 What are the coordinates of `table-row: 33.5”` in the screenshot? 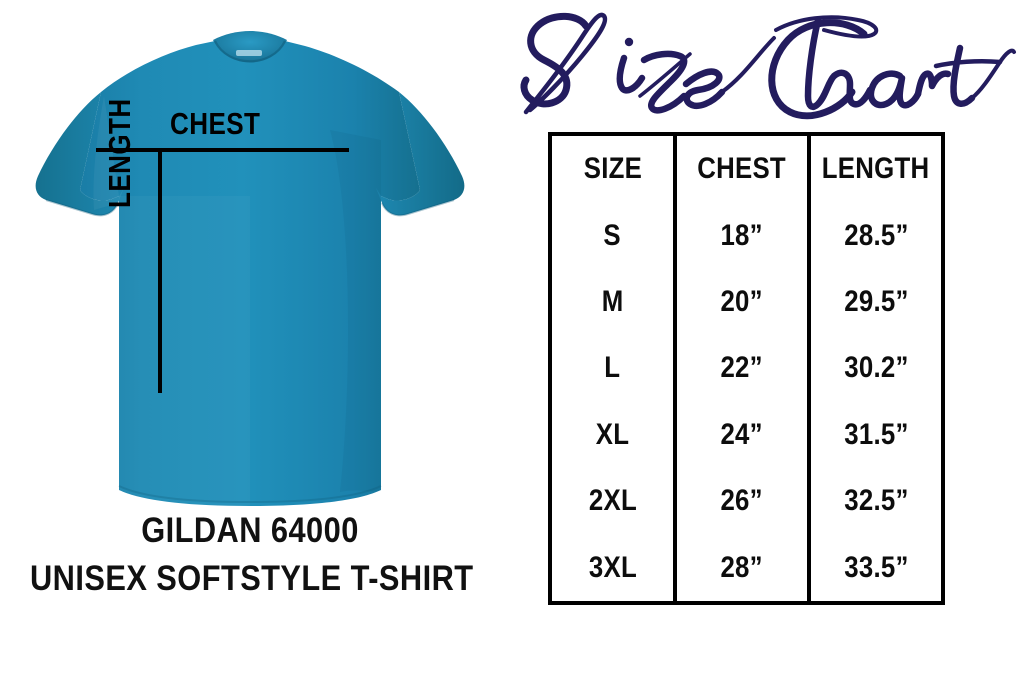 It's located at (874, 567).